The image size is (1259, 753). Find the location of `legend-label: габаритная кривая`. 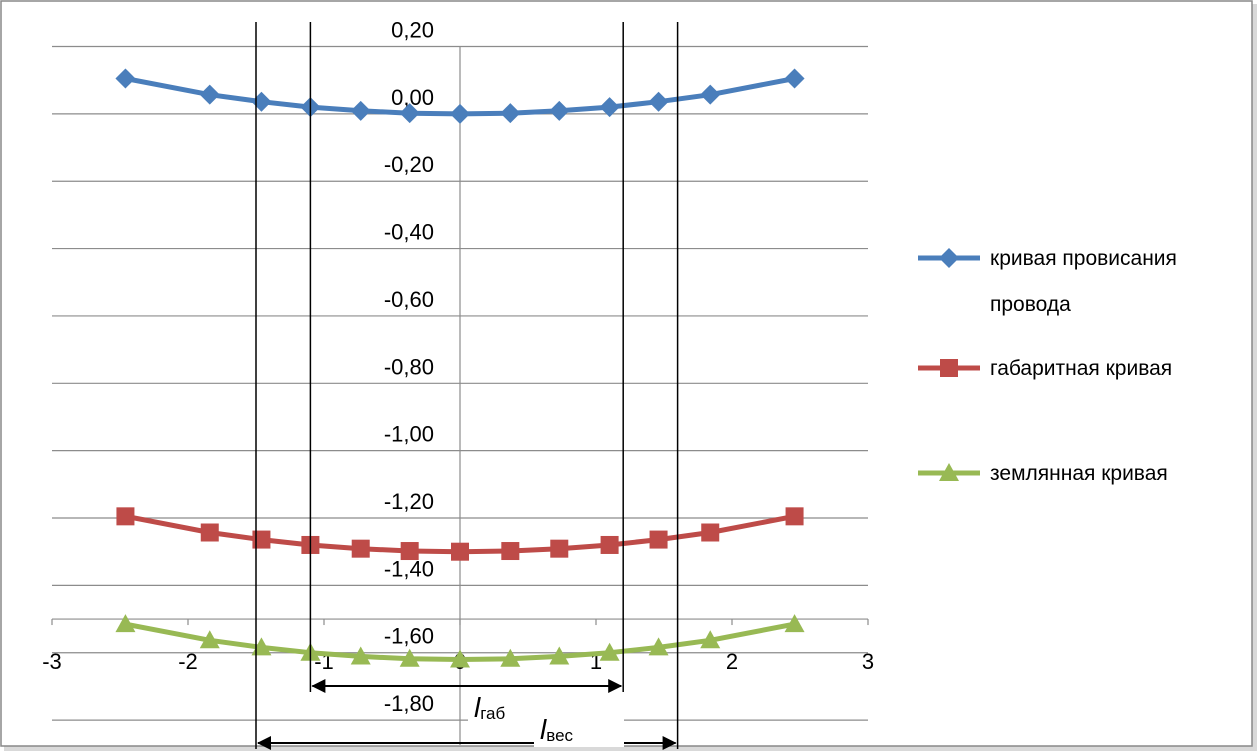

legend-label: габаритная кривая is located at coordinates (1081, 368).